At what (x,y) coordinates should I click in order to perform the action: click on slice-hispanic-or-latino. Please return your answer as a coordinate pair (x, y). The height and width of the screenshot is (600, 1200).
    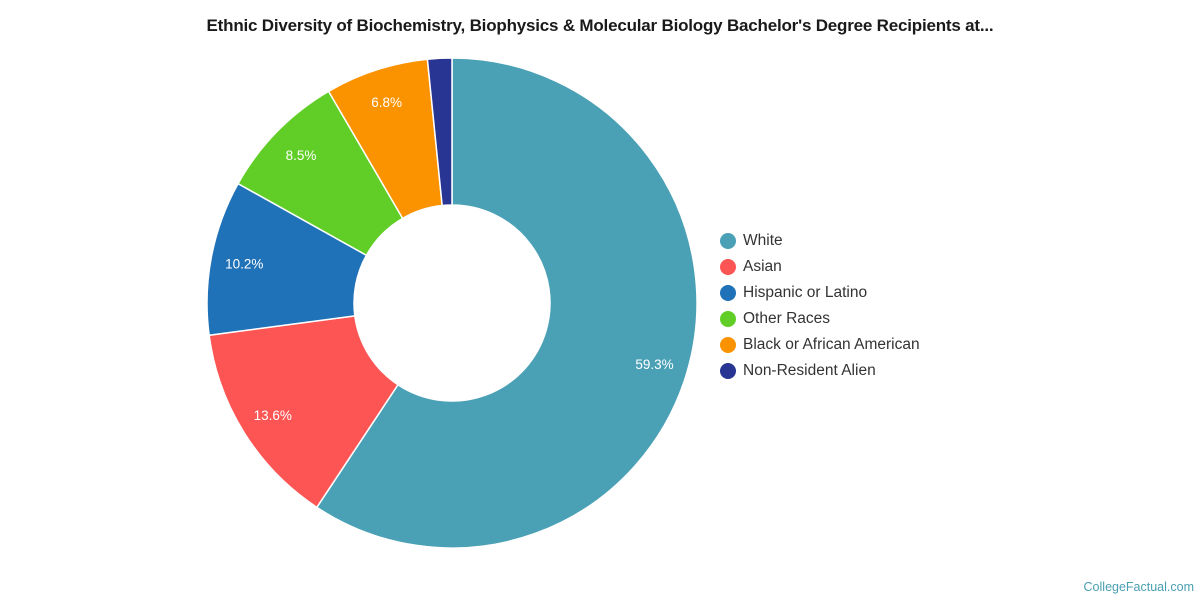
    Looking at the image, I should click on (287, 259).